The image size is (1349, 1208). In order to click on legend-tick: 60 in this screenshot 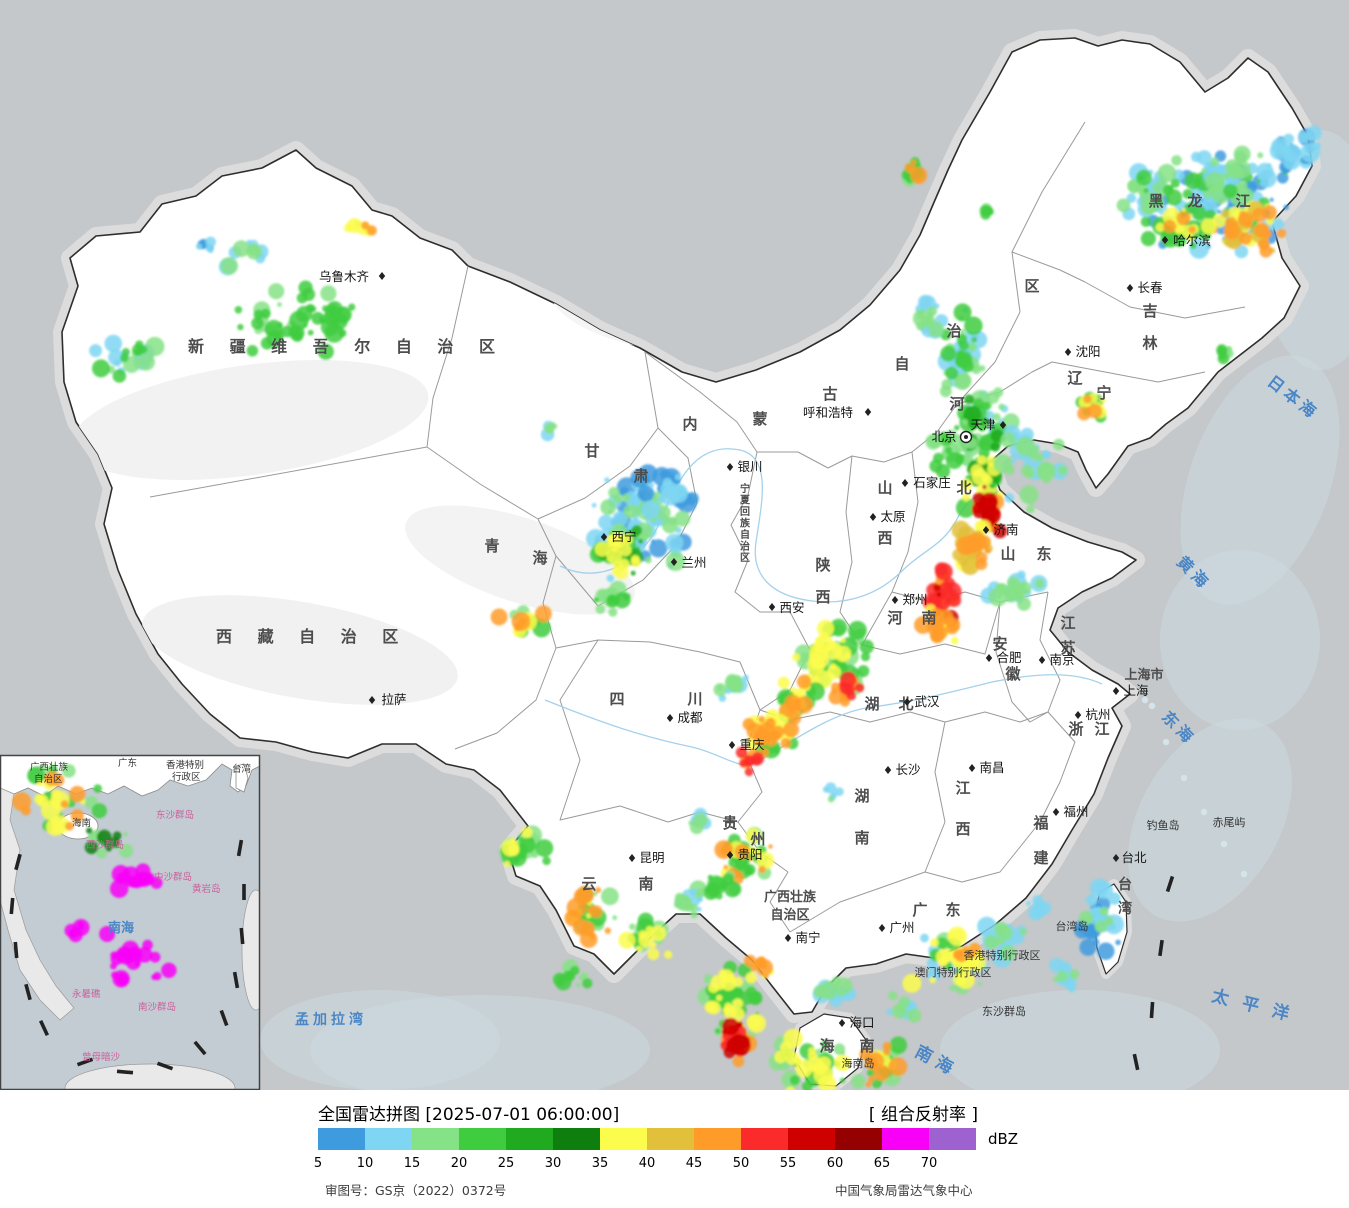, I will do `click(835, 1163)`.